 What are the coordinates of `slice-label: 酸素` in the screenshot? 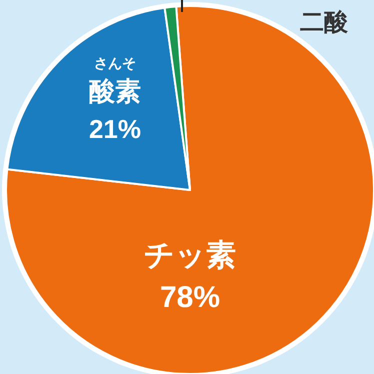 It's located at (115, 91).